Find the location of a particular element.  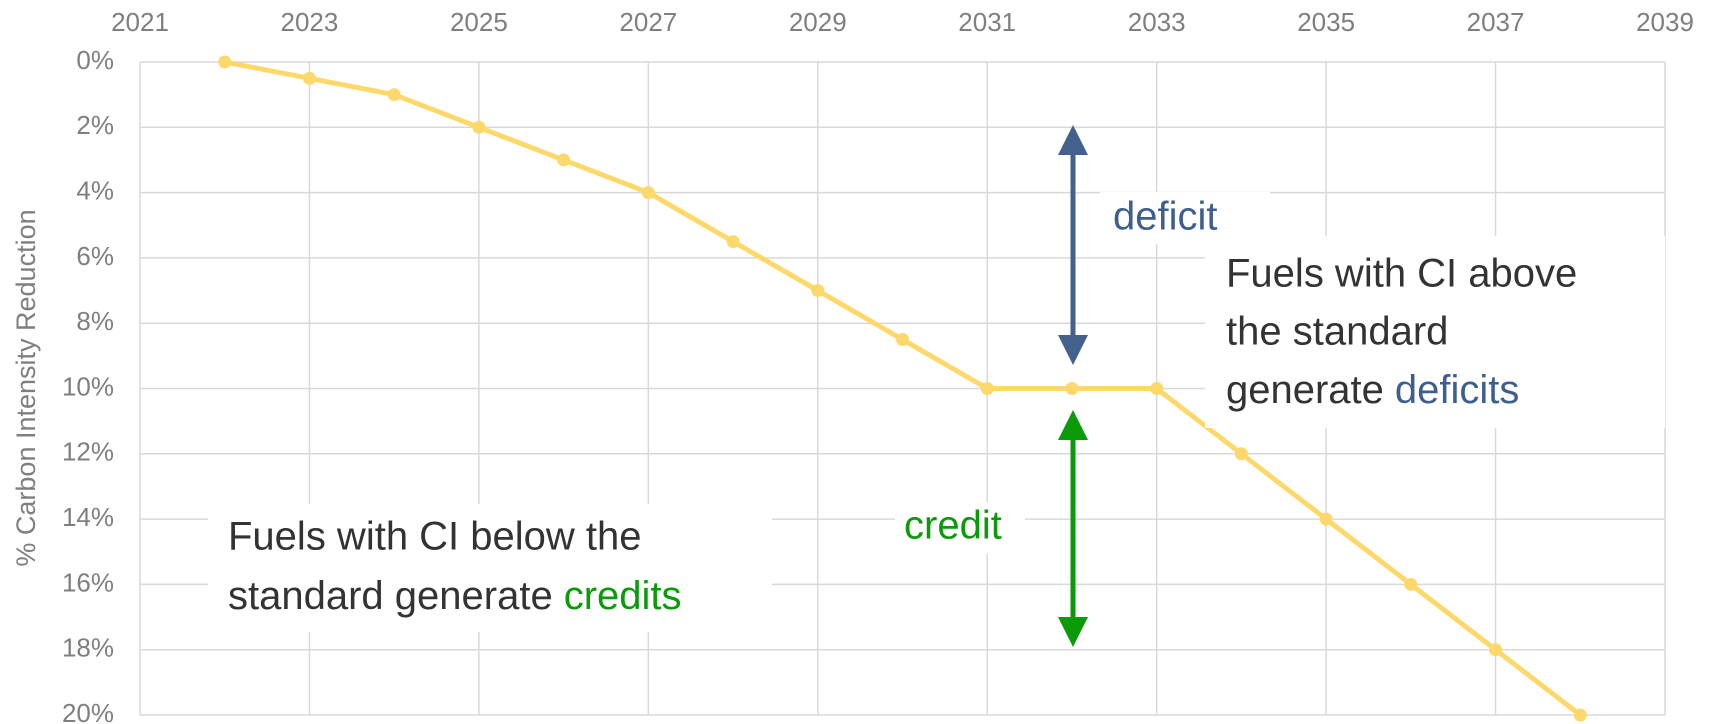

y-tick-label: 0% is located at coordinates (95, 60).